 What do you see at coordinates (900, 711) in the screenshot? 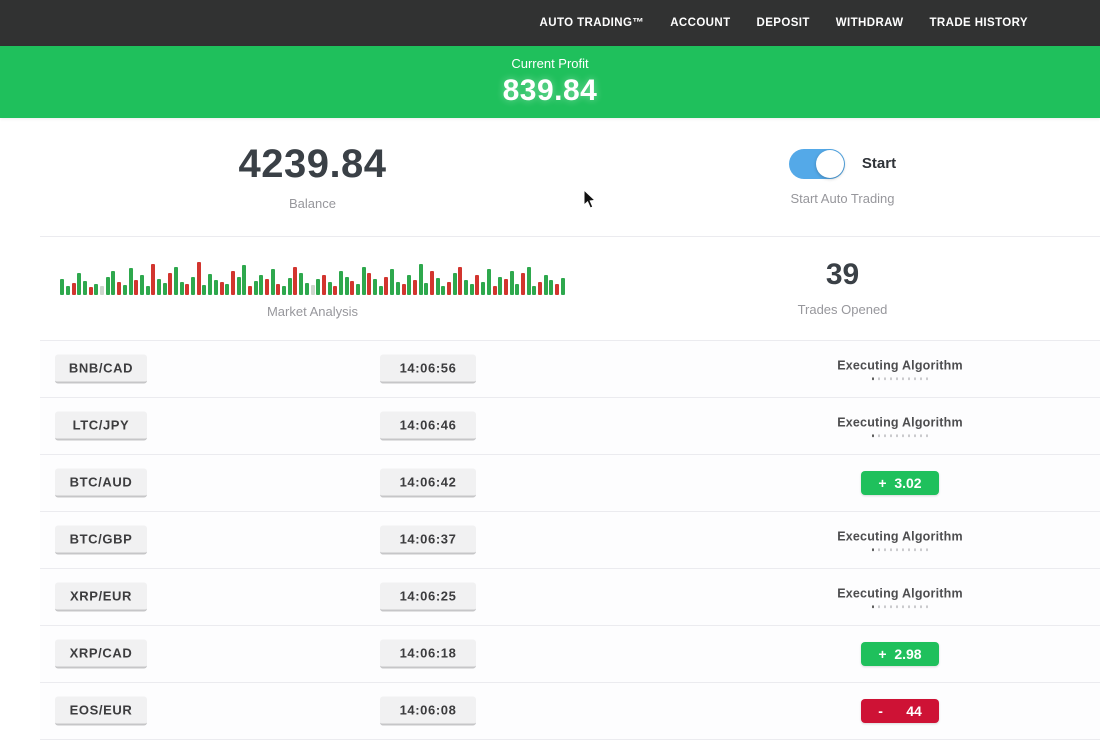
I see `trade-status: - 44` at bounding box center [900, 711].